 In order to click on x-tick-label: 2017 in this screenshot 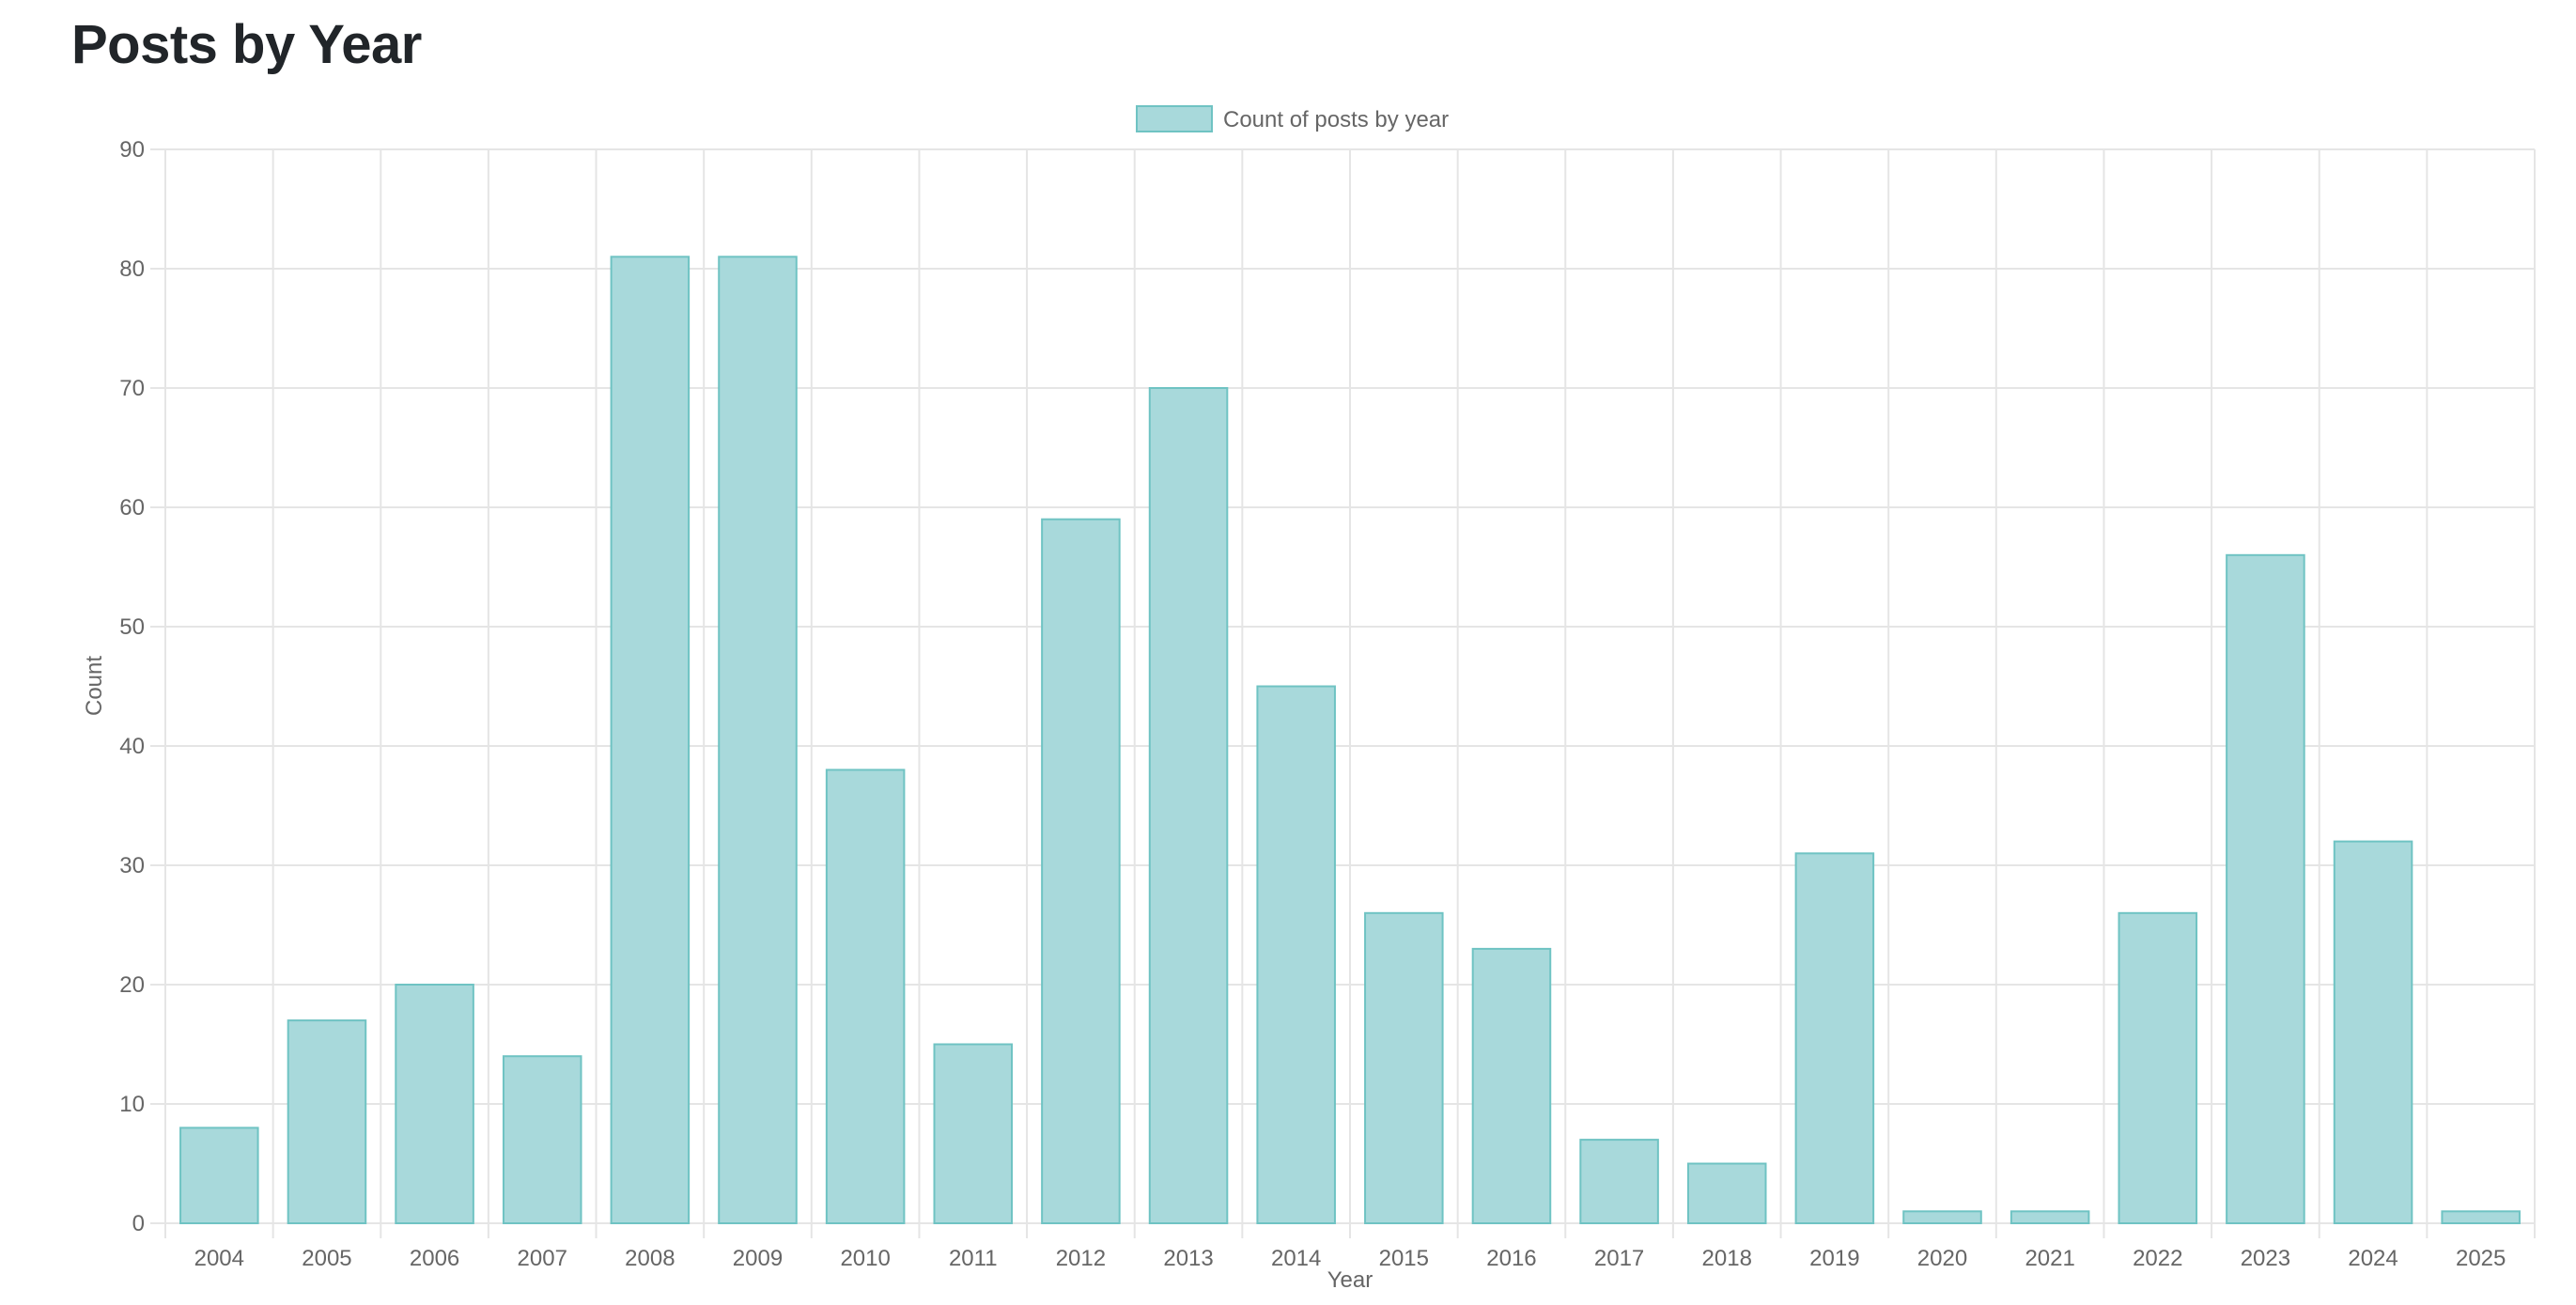, I will do `click(1619, 1258)`.